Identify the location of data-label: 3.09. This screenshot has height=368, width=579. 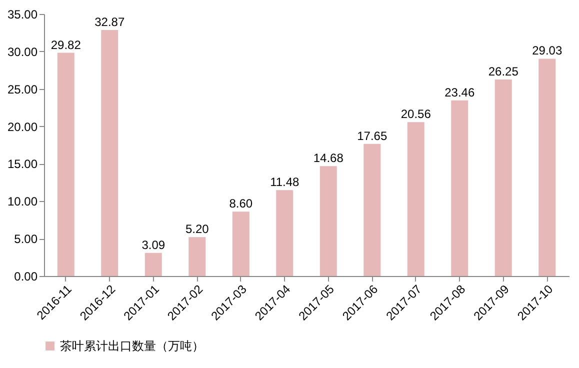
(154, 245).